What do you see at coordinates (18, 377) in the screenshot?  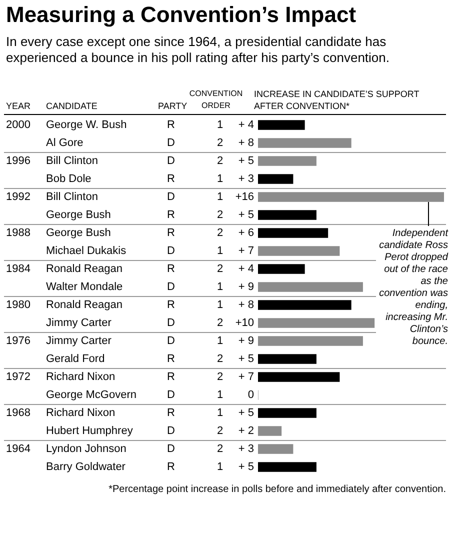 I see `text: 1972` at bounding box center [18, 377].